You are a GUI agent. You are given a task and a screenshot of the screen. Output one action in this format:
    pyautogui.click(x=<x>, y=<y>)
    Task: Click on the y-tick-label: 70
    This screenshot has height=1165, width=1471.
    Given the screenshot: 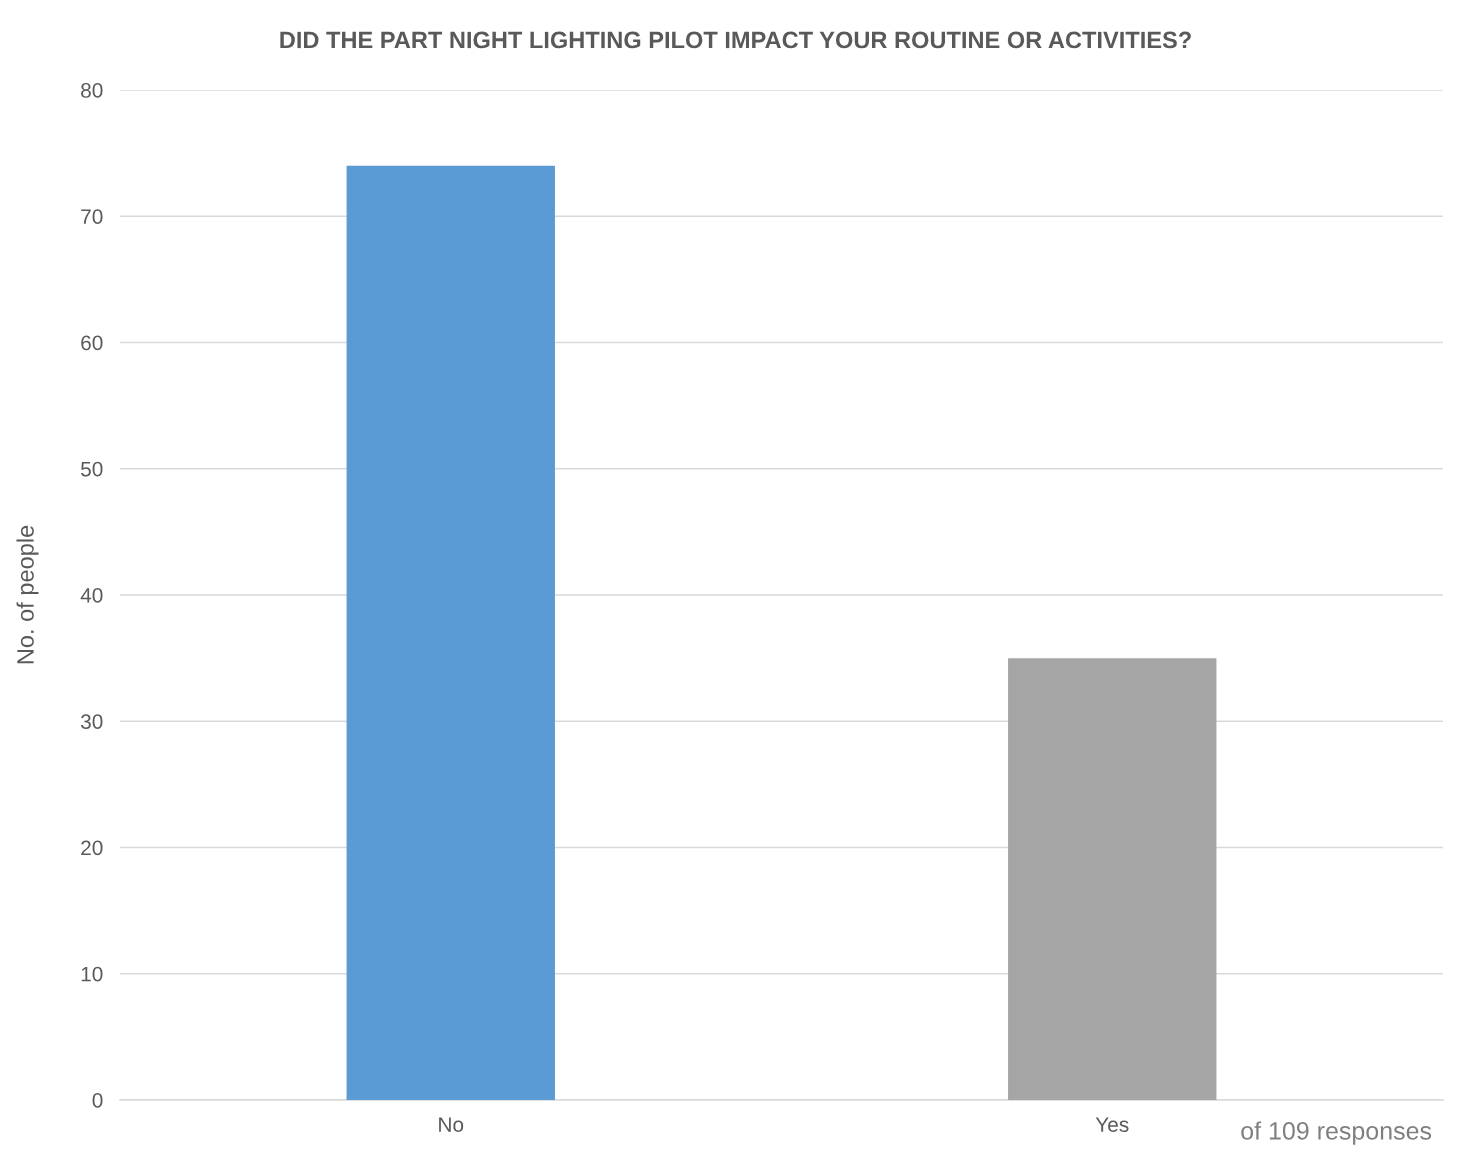 What is the action you would take?
    pyautogui.click(x=92, y=216)
    